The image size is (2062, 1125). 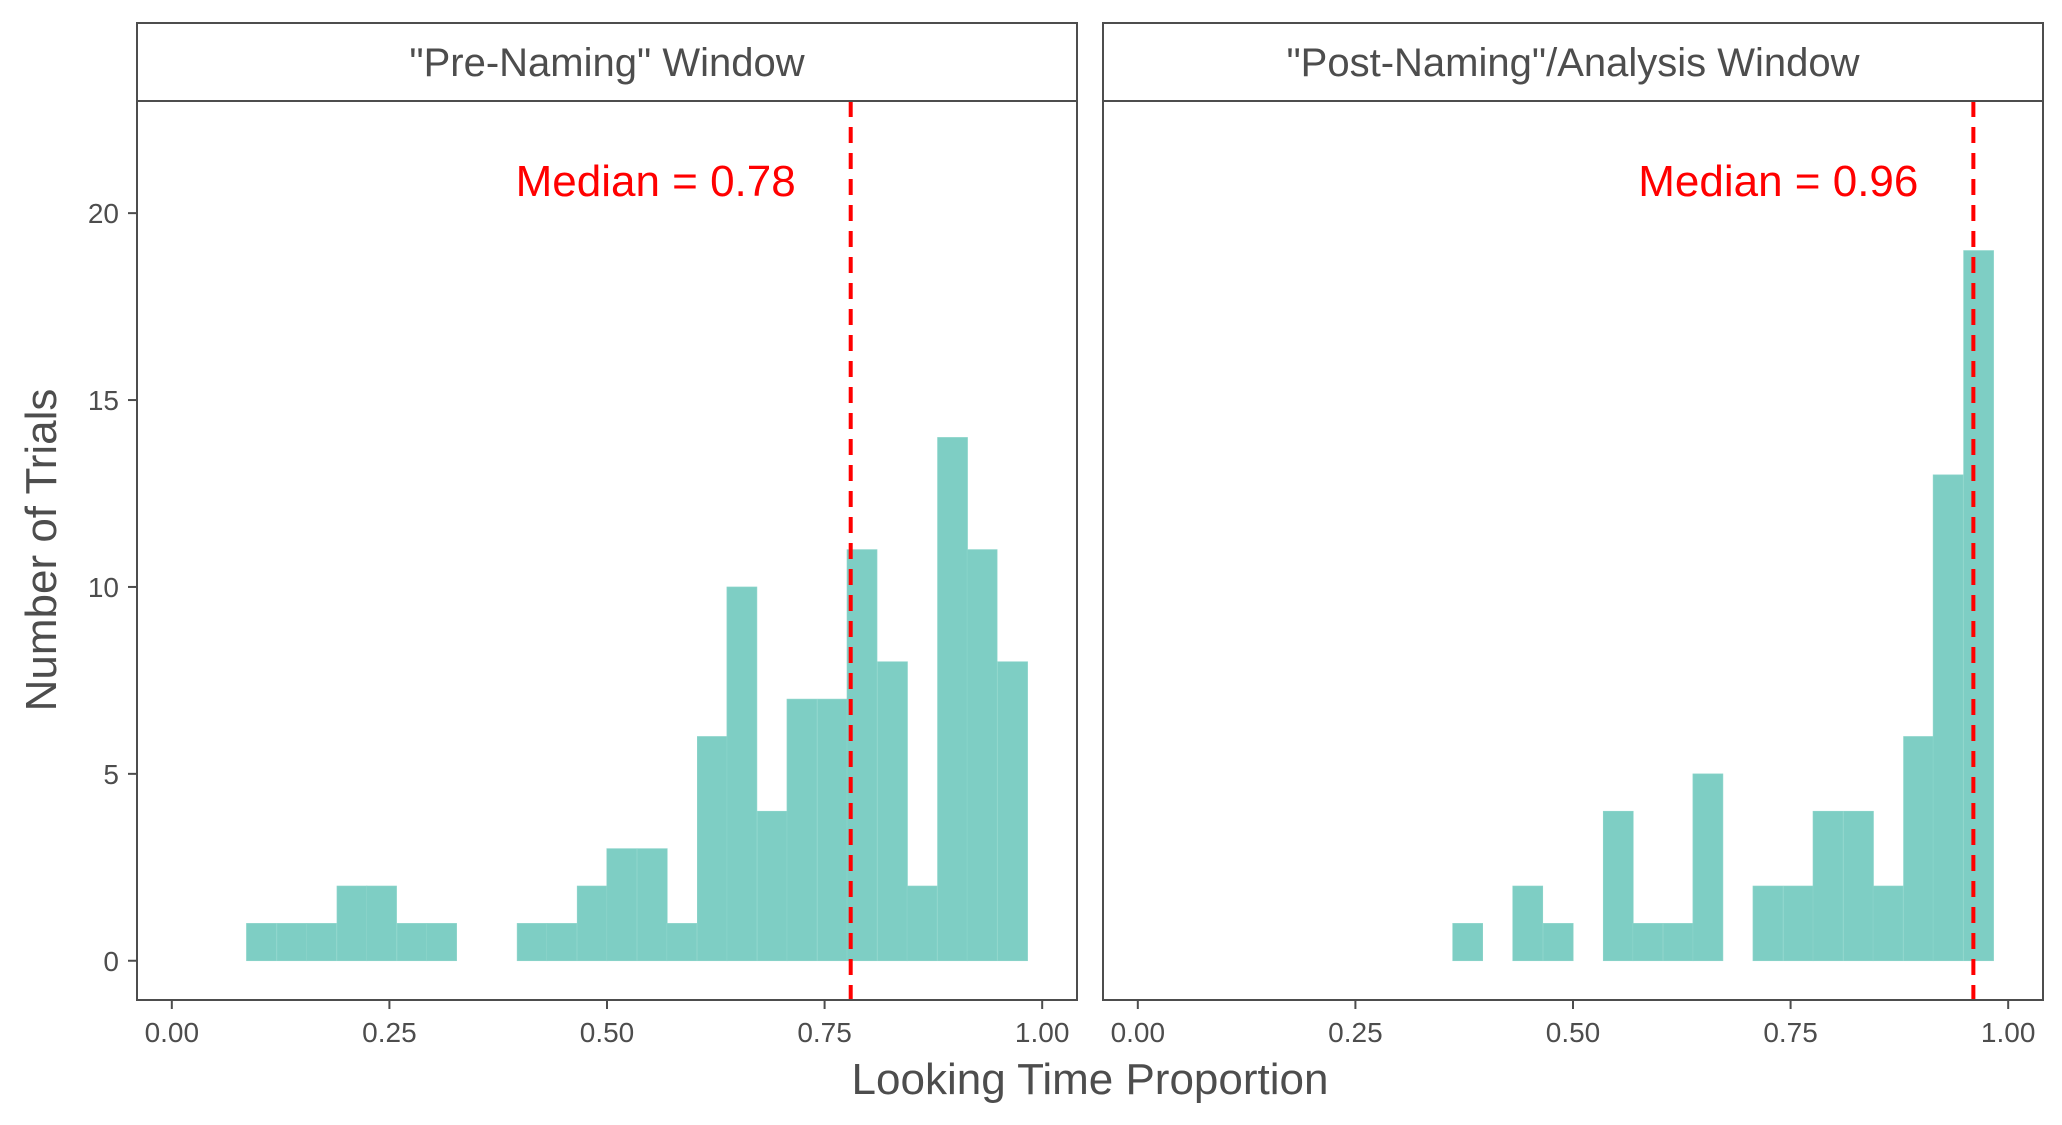 What do you see at coordinates (103, 213) in the screenshot?
I see `y-tick-label: 20` at bounding box center [103, 213].